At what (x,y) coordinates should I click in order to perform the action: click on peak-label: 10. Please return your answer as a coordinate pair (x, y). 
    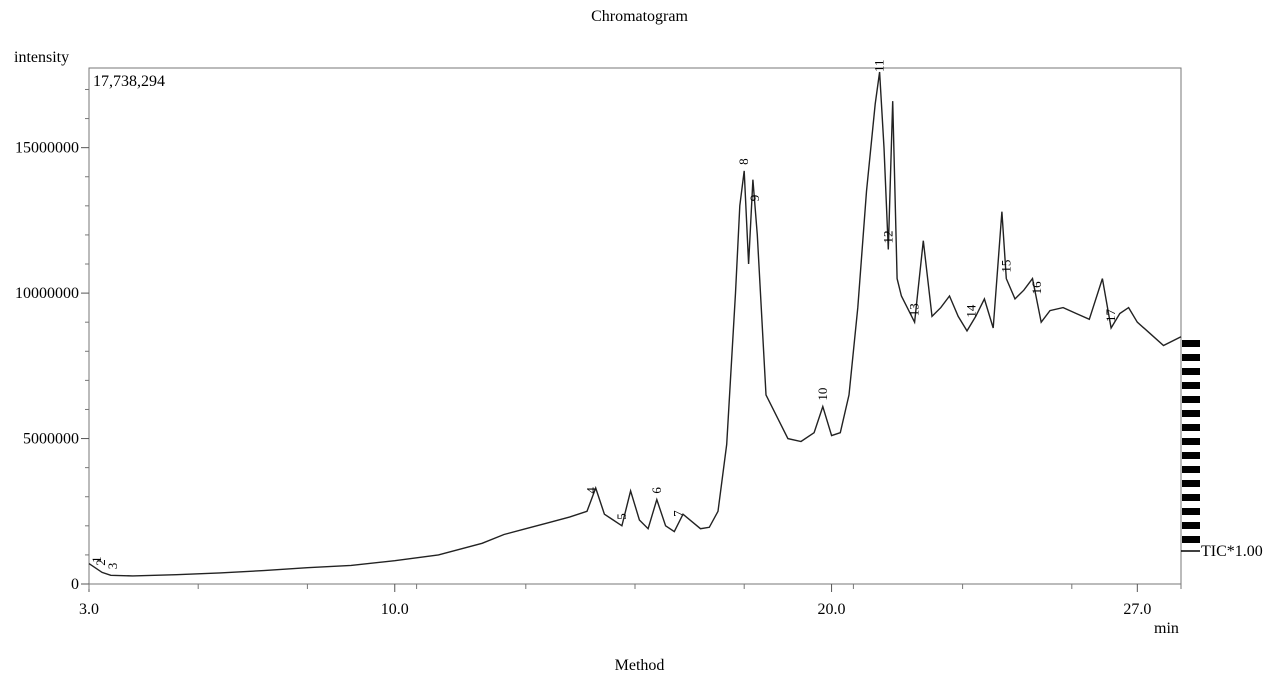
    Looking at the image, I should click on (822, 394).